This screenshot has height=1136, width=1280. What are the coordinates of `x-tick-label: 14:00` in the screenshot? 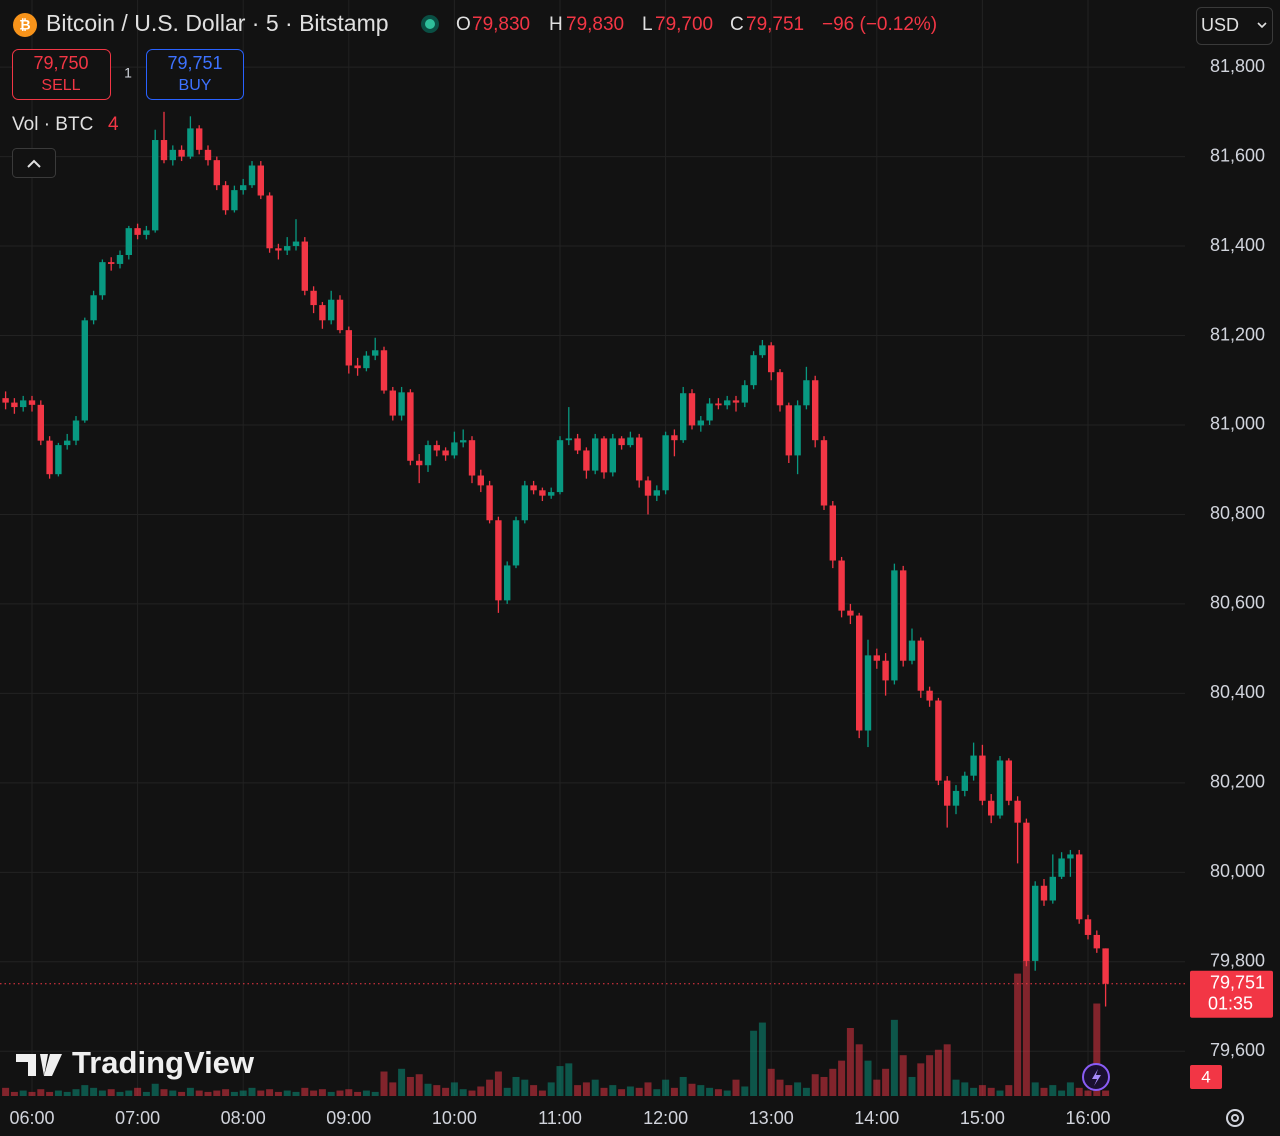 It's located at (876, 1118).